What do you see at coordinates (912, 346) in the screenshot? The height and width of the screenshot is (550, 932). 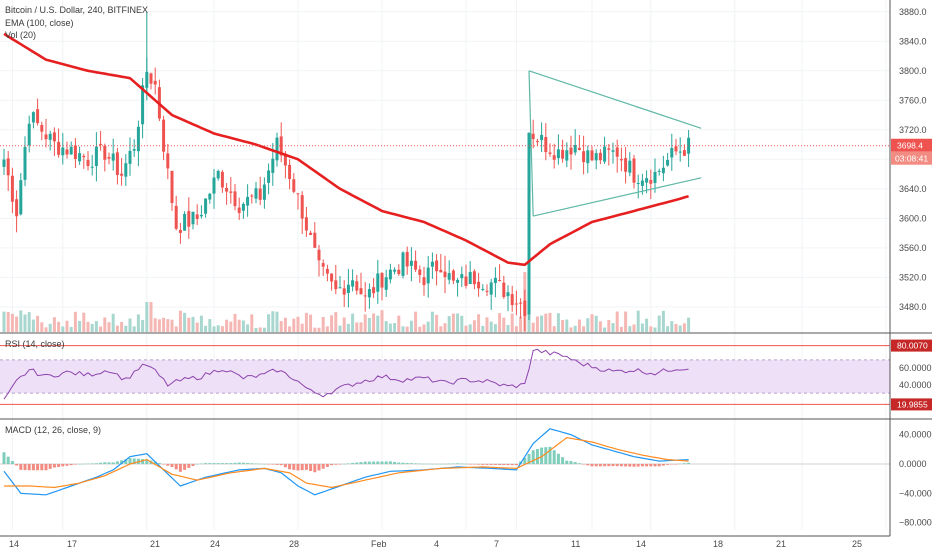 I see `rsi-overbought-label: 80.0070` at bounding box center [912, 346].